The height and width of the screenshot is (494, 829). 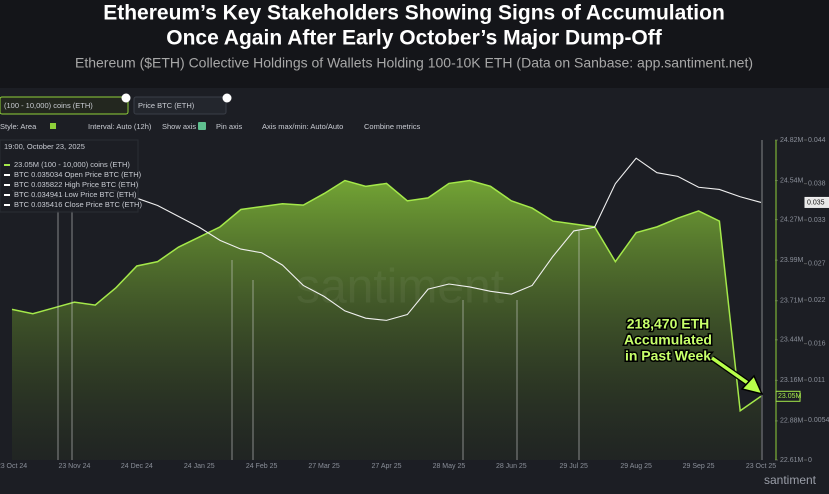 What do you see at coordinates (817, 263) in the screenshot?
I see `y2-tick-label: 0.027` at bounding box center [817, 263].